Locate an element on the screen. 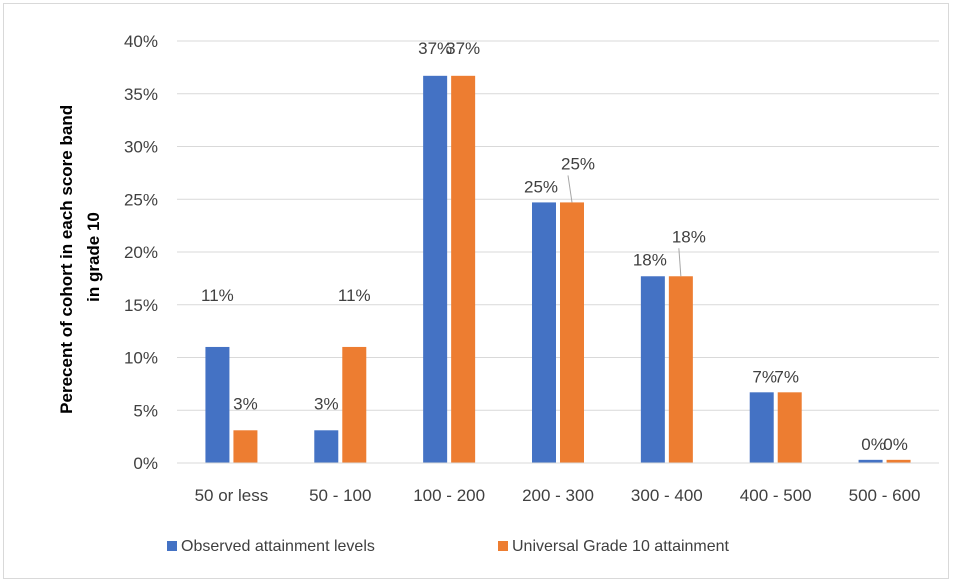 Image resolution: width=954 pixels, height=583 pixels. y-tick-label: 30% is located at coordinates (141, 147).